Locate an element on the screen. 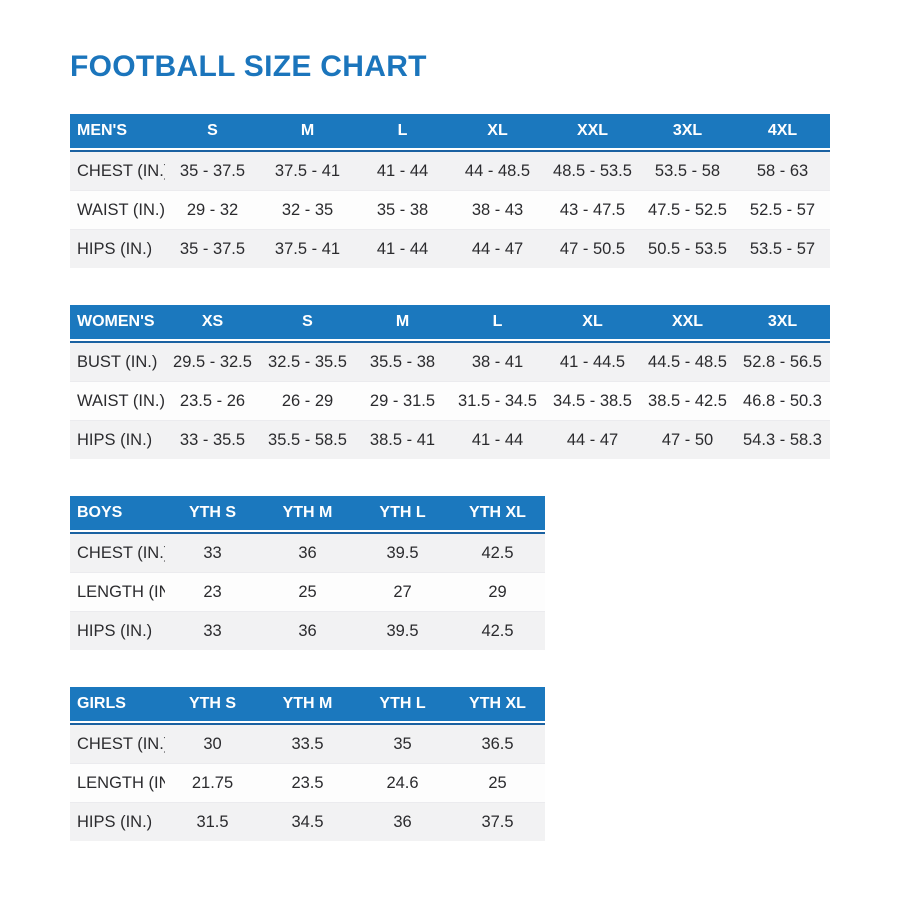  boys-table-title: BOYS is located at coordinates (100, 512).